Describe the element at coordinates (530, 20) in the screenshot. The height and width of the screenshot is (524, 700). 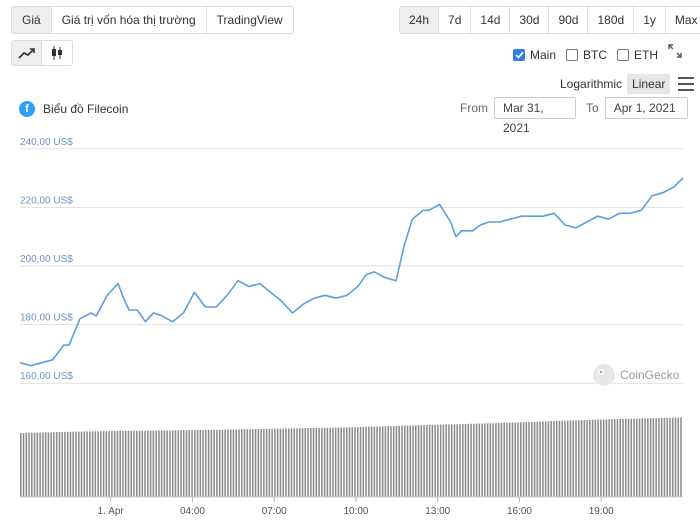
I see `range-30d: 30d` at that location.